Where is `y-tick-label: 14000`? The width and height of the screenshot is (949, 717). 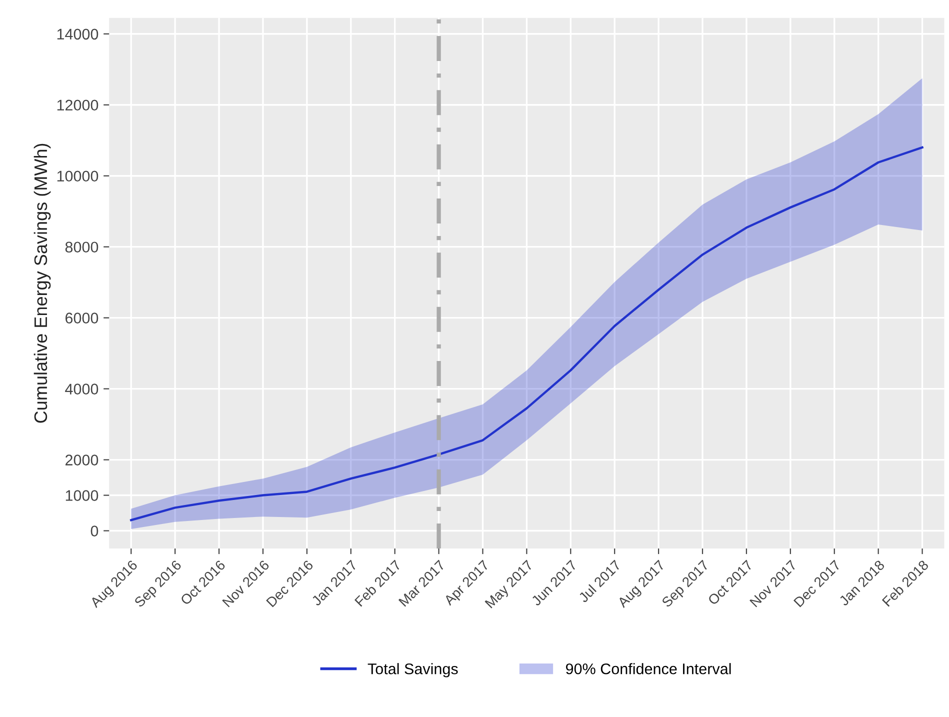
y-tick-label: 14000 is located at coordinates (77, 34).